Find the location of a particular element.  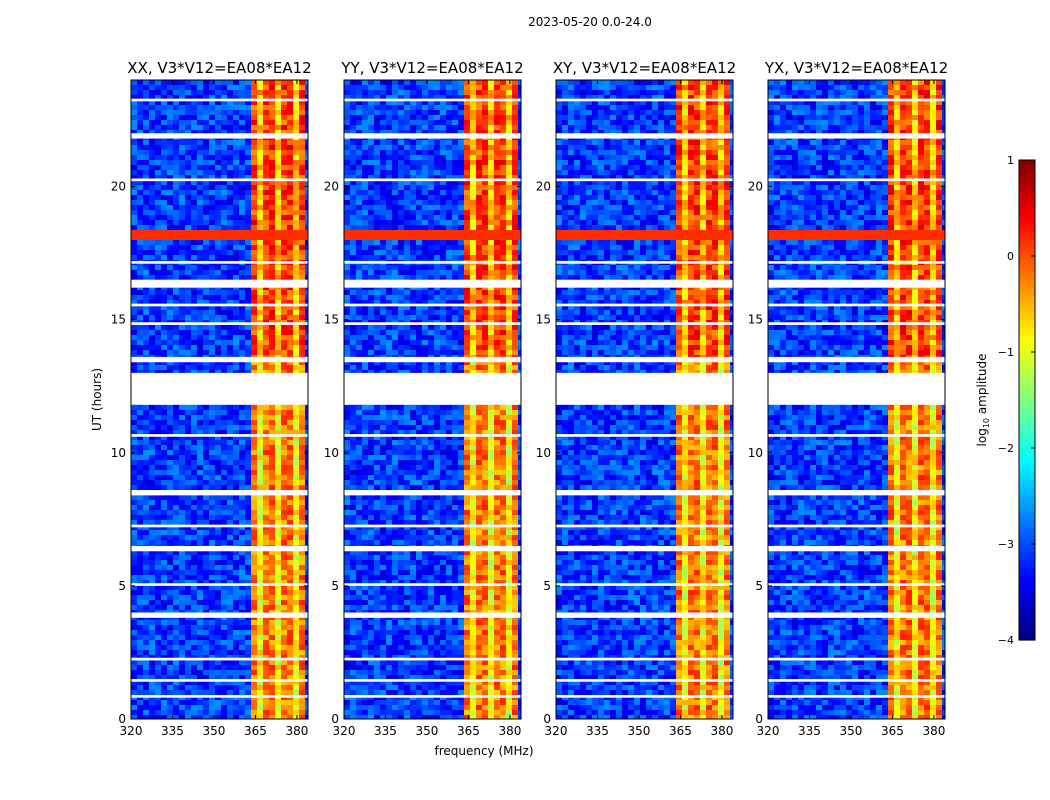

x-tick-label: 320 is located at coordinates (556, 731).